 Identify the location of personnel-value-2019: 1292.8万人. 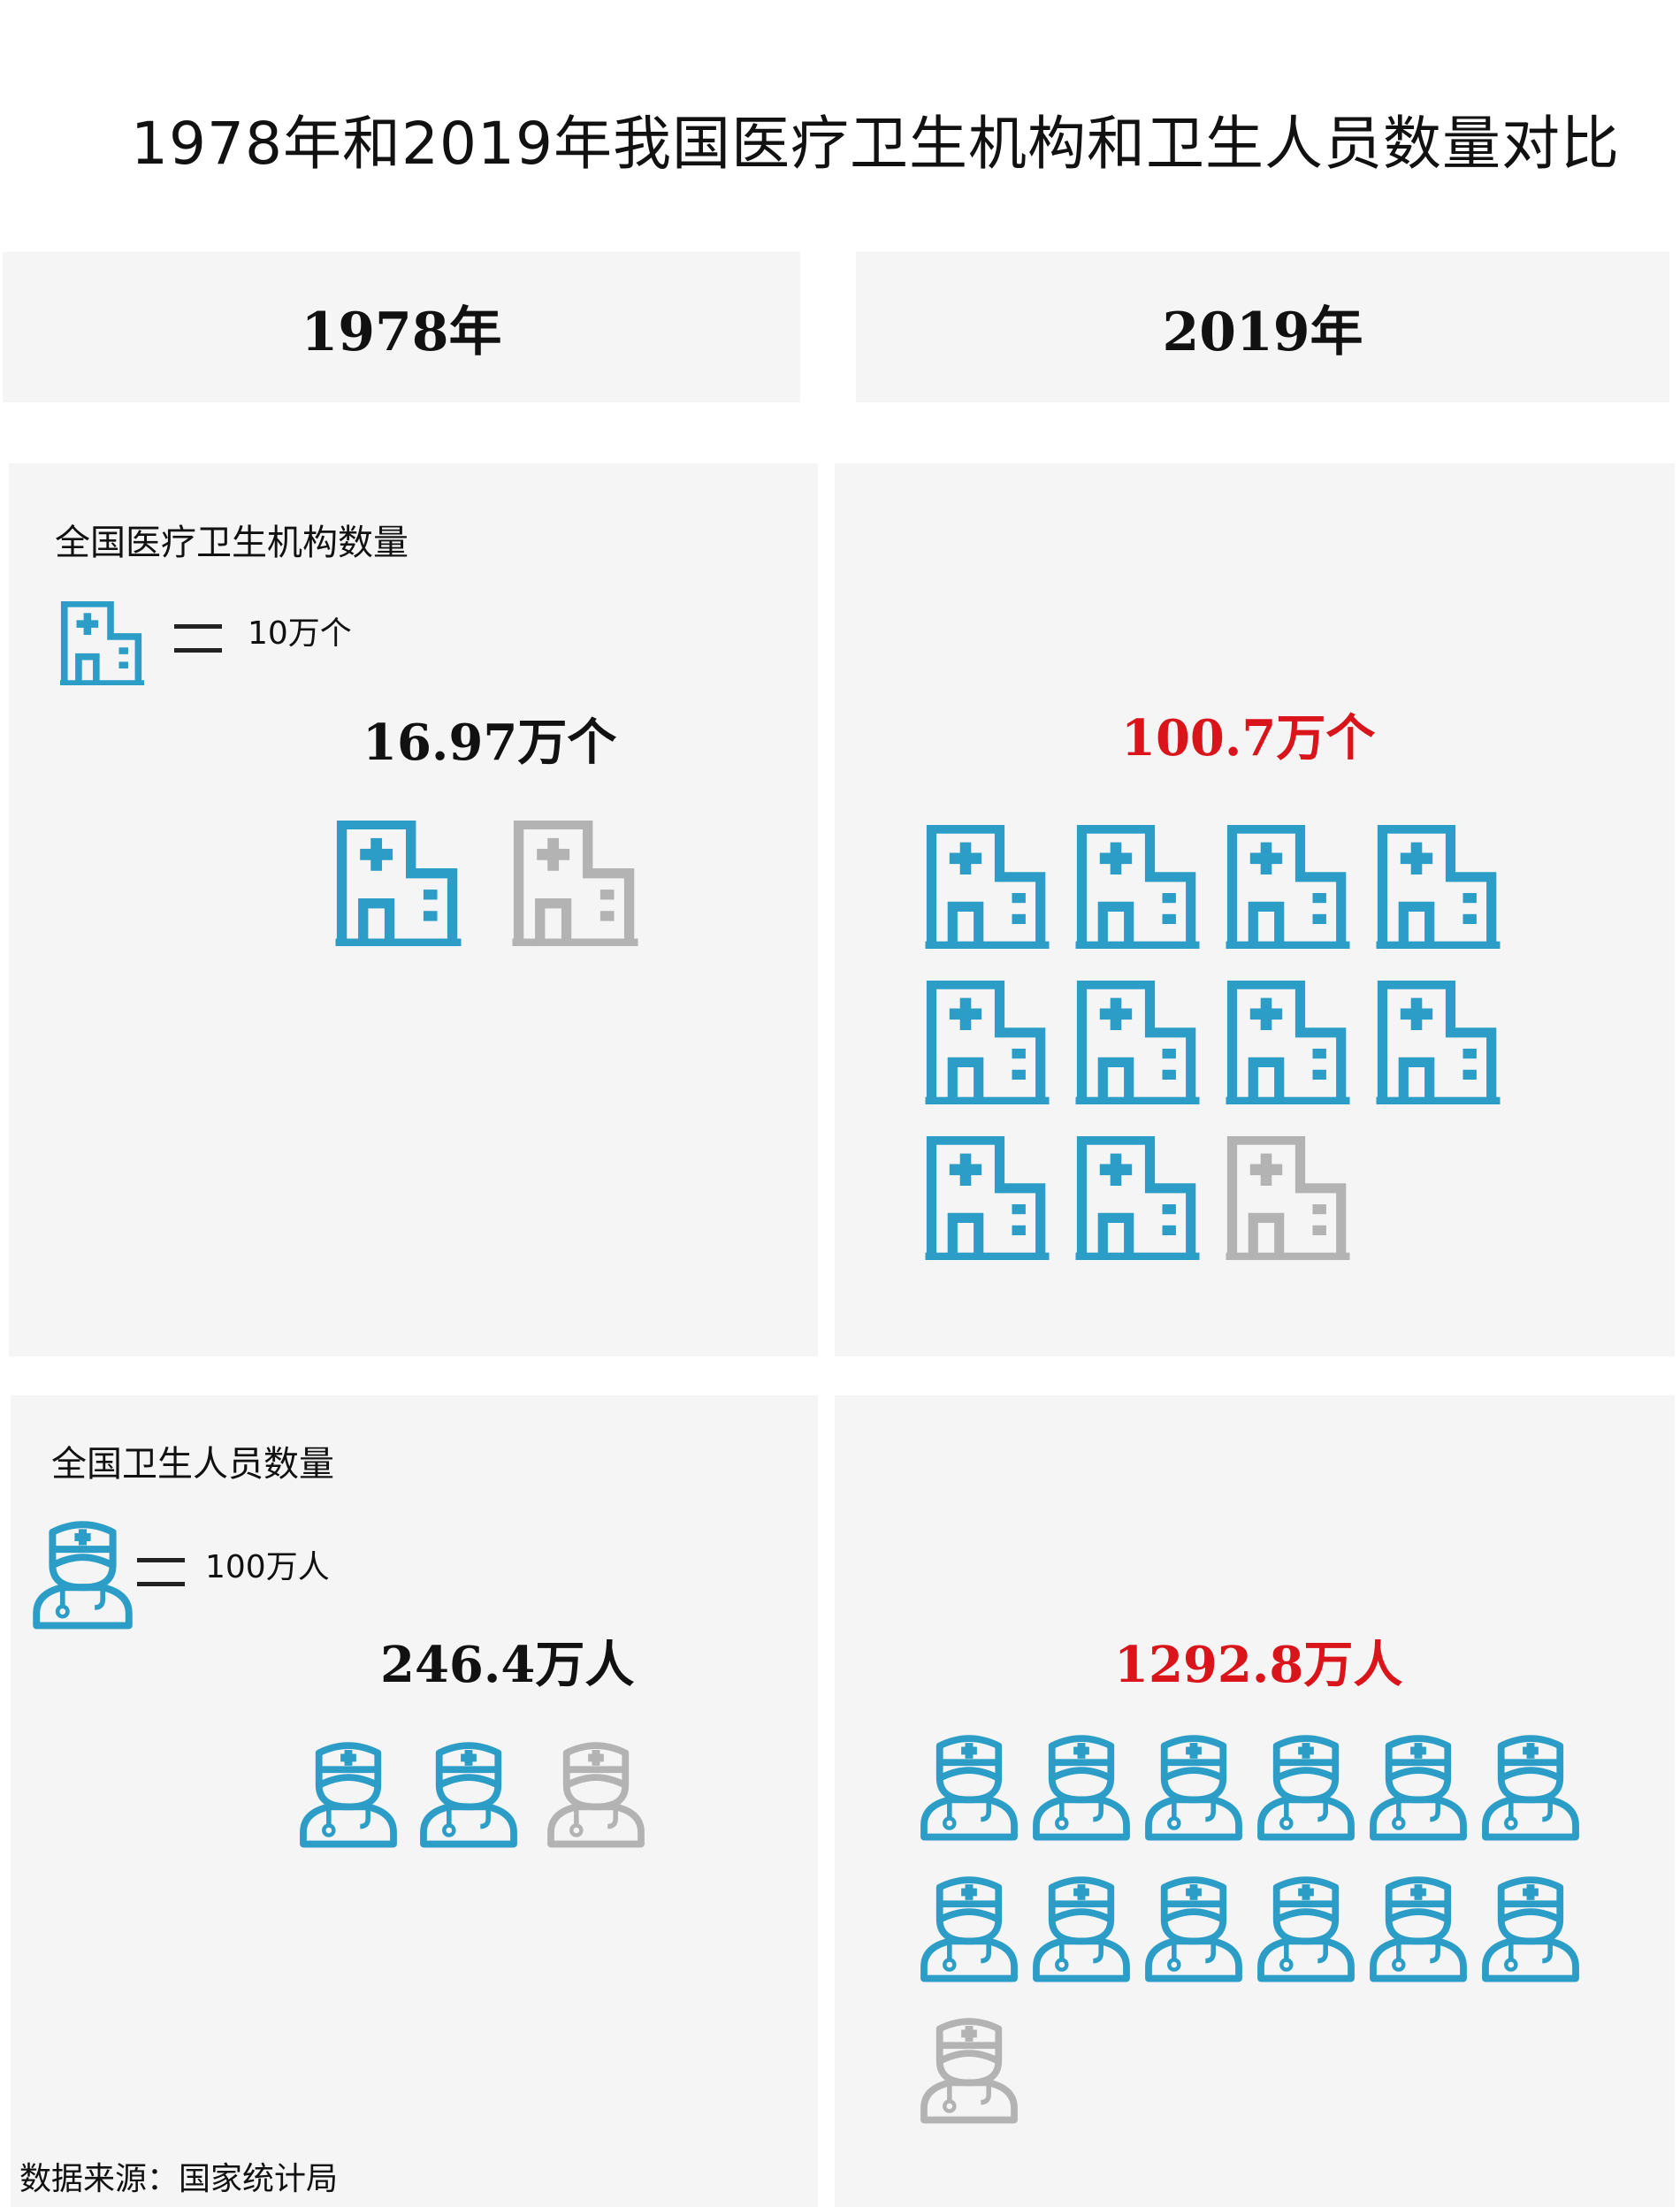
(1258, 1665).